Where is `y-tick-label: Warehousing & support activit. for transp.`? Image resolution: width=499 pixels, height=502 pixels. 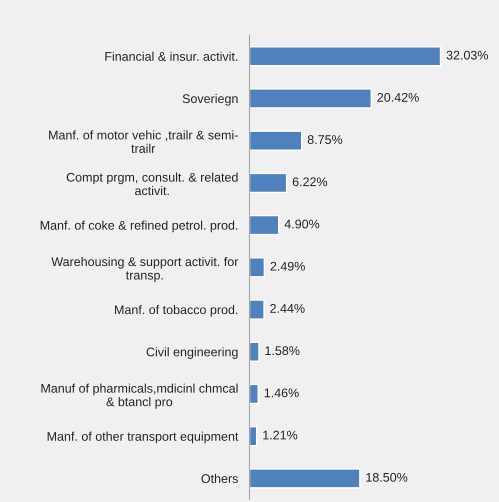 y-tick-label: Warehousing & support activit. for transp. is located at coordinates (144, 269).